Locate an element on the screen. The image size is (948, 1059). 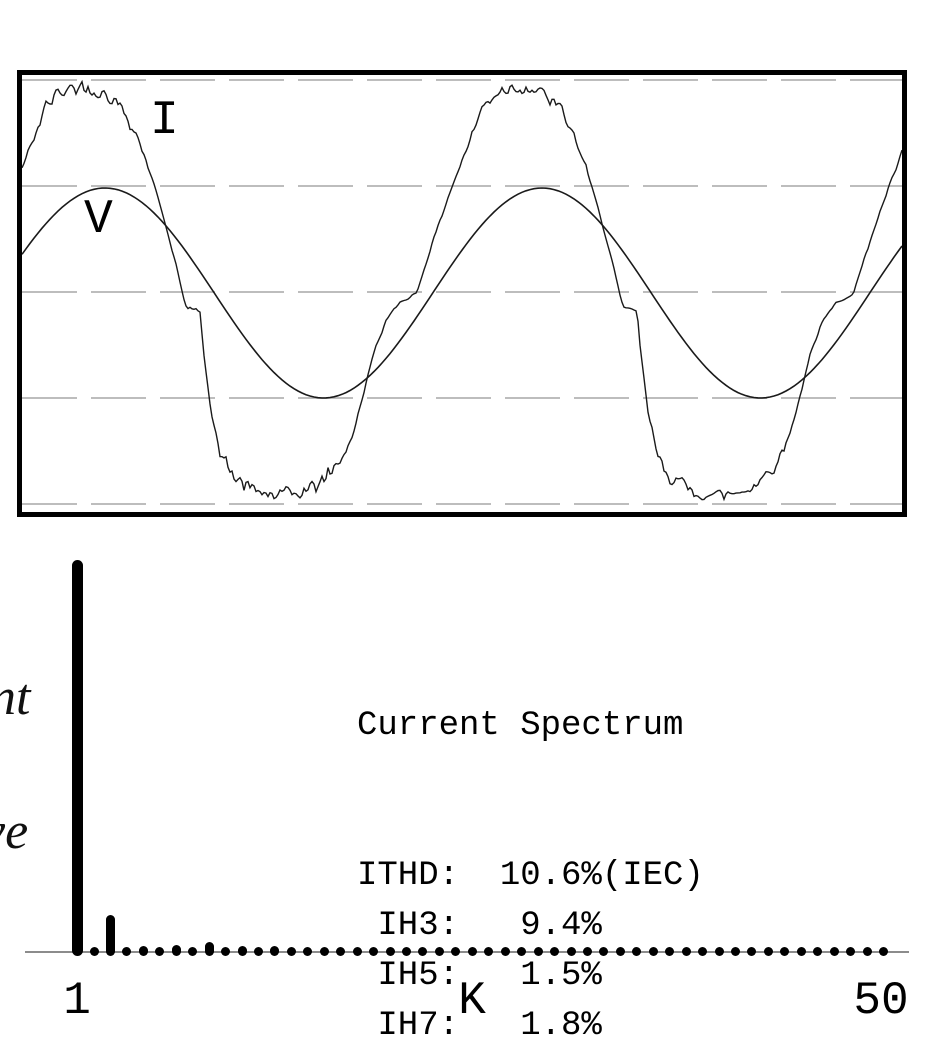
harmonic-stem-k9 is located at coordinates (209, 949).